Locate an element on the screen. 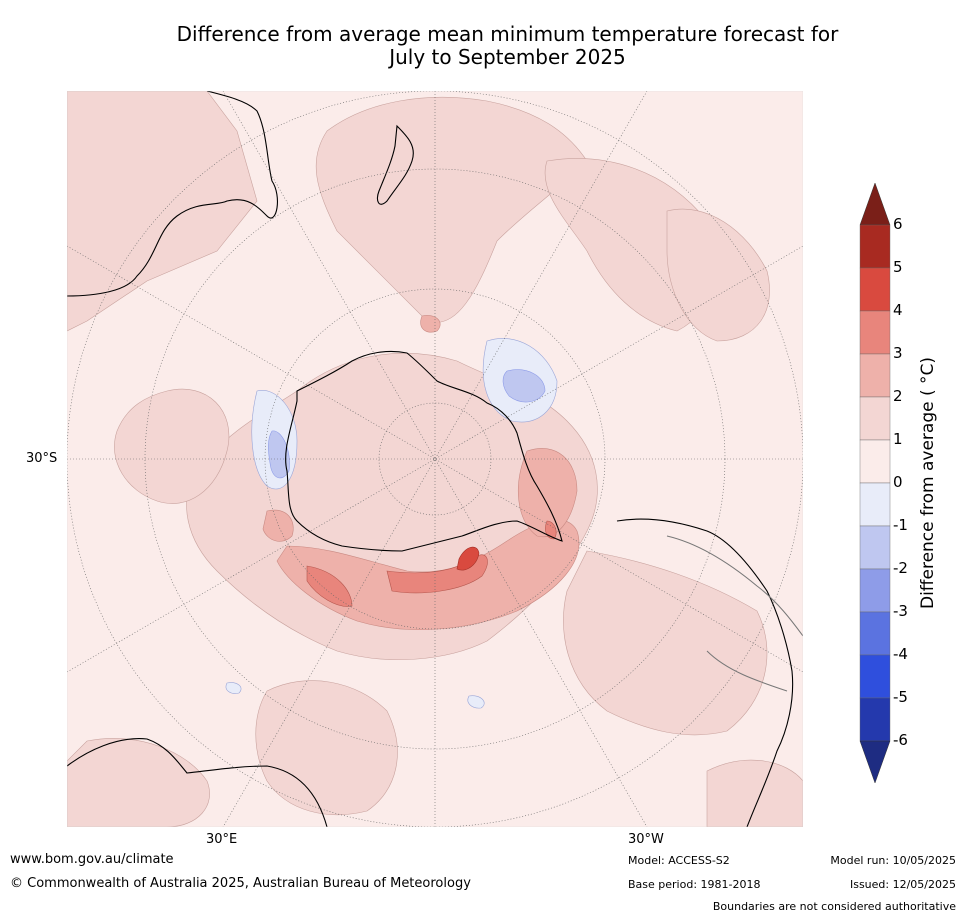 The width and height of the screenshot is (965, 919). colorbar-tick-label: -3 is located at coordinates (900, 611).